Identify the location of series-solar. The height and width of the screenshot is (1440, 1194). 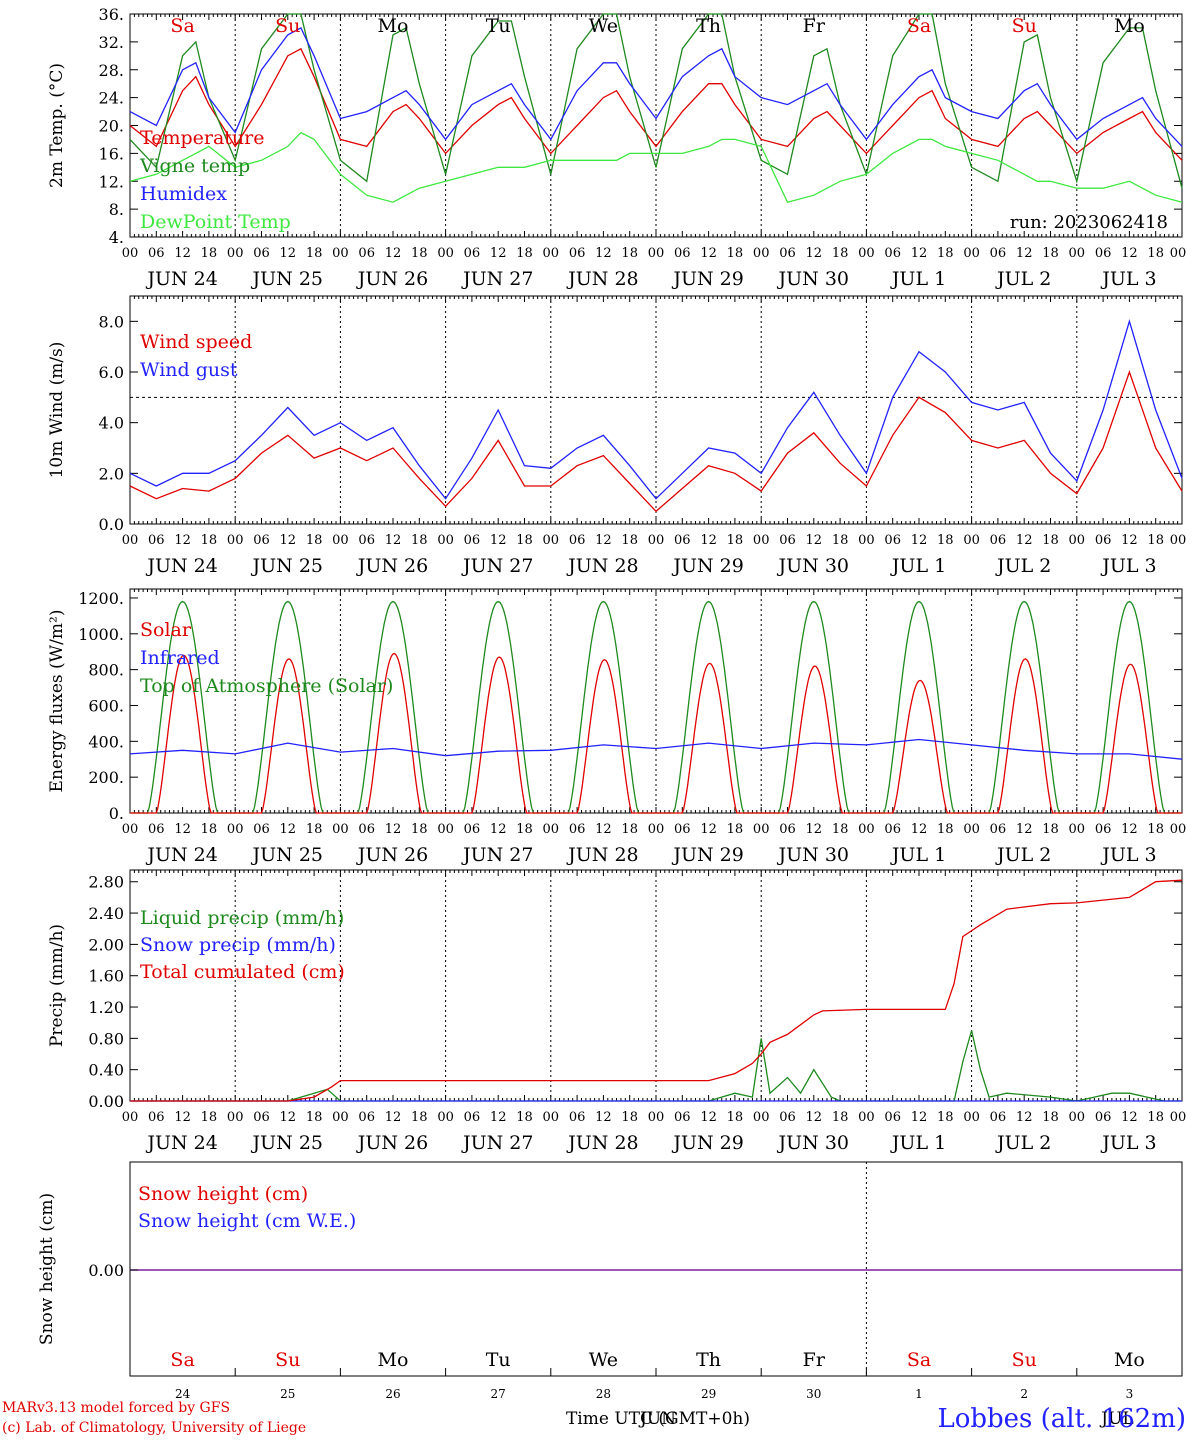
(656, 733).